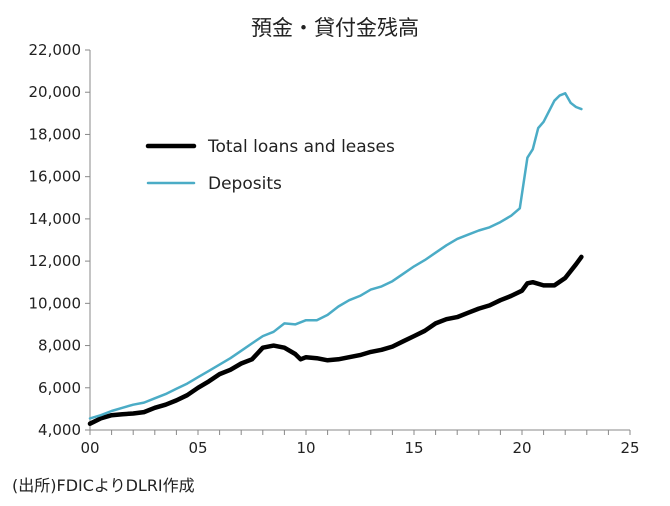  I want to click on y-tick-label: 10,000, so click(55, 303).